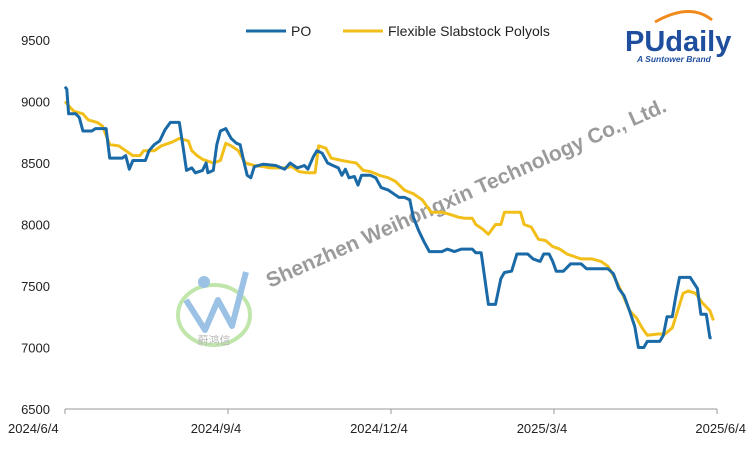 The width and height of the screenshot is (752, 452). Describe the element at coordinates (214, 340) in the screenshot. I see `watermark-cn-text: 蔚鸿信` at that location.